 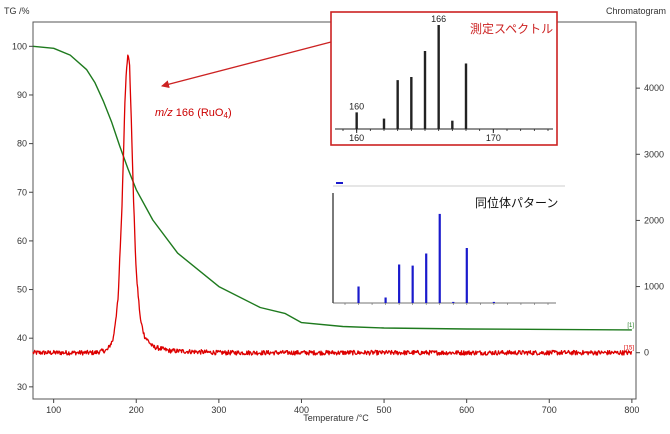 What do you see at coordinates (466, 410) in the screenshot?
I see `x-tick-label-600: 600` at bounding box center [466, 410].